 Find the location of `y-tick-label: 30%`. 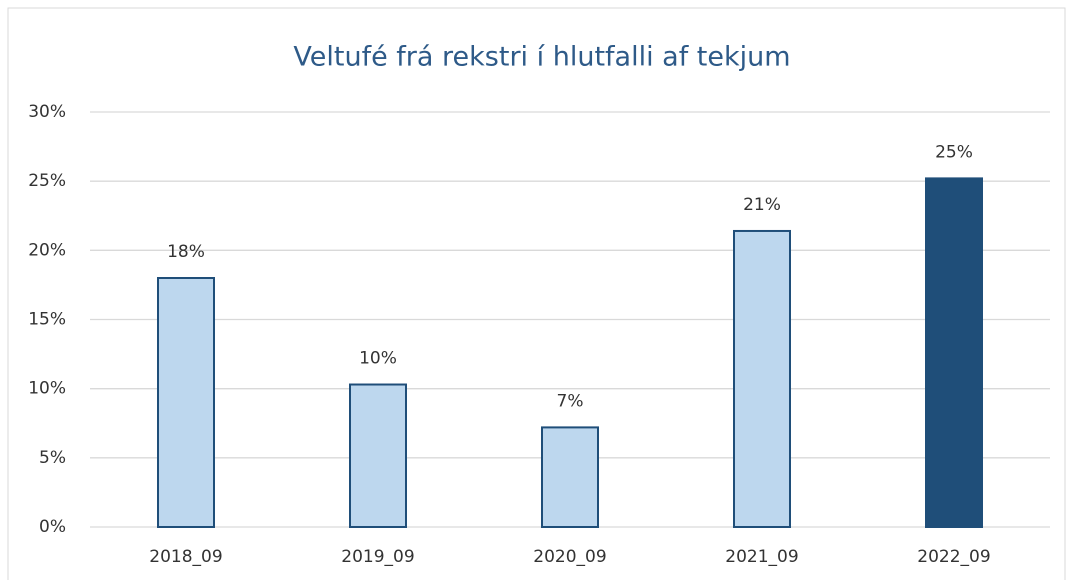

y-tick-label: 30% is located at coordinates (47, 112).